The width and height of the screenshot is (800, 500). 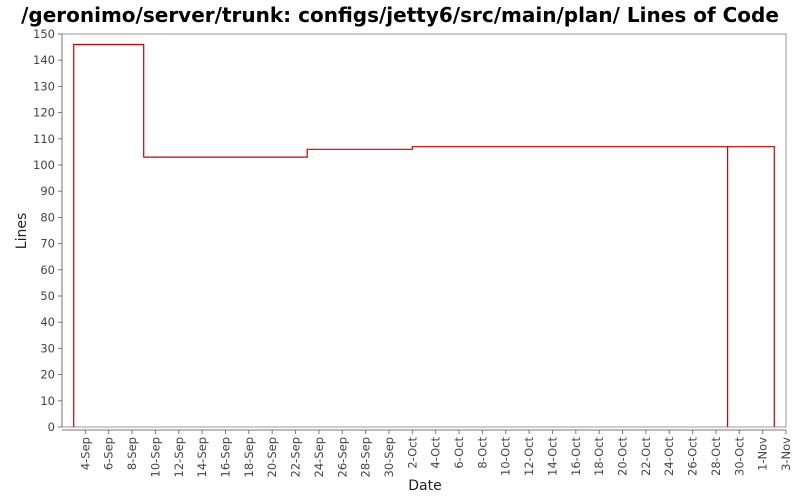 I want to click on x-tick-label: 4-Oct, so click(x=436, y=453).